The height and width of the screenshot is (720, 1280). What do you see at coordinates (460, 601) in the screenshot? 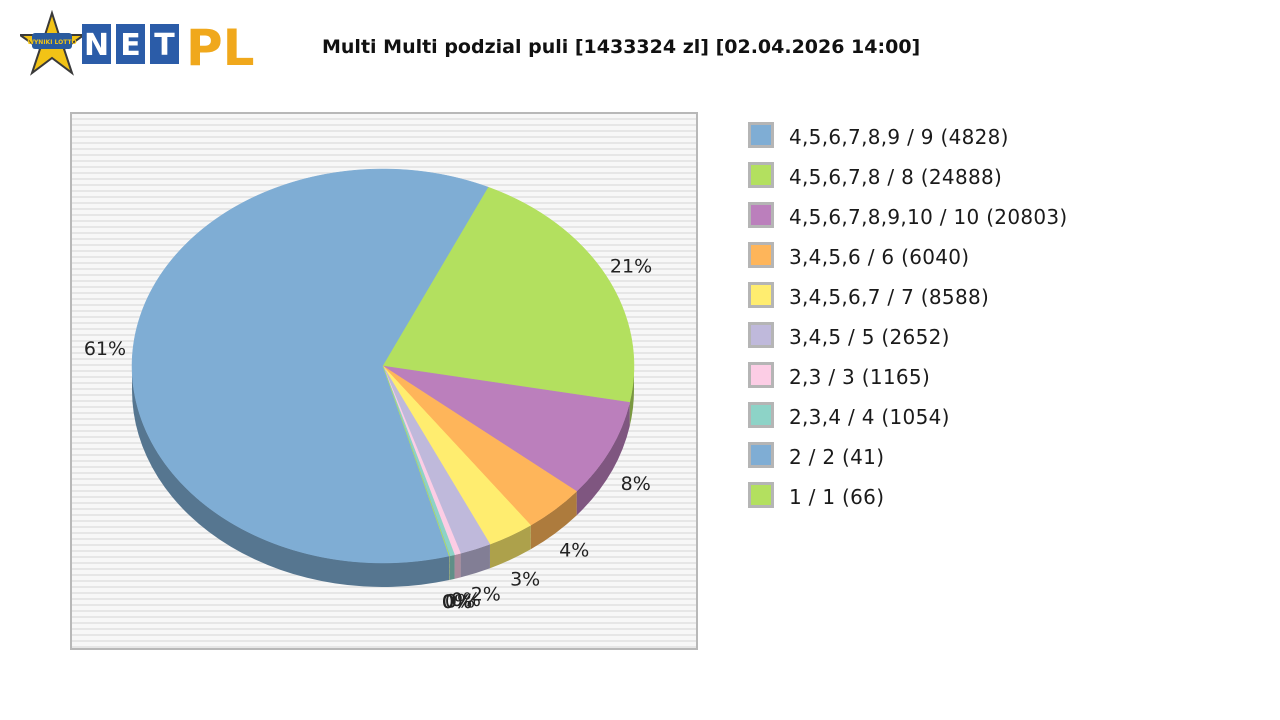
I see `pie-label-8: 0%` at bounding box center [460, 601].